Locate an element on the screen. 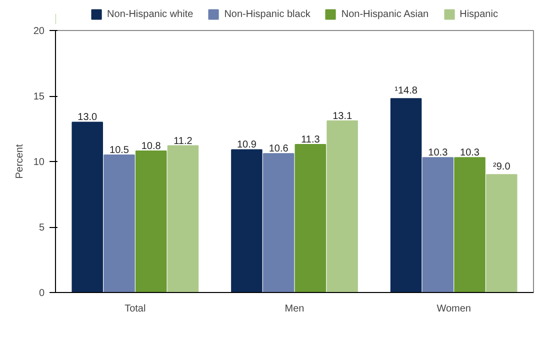 The width and height of the screenshot is (560, 339). y-tick-label: 10 is located at coordinates (39, 162).